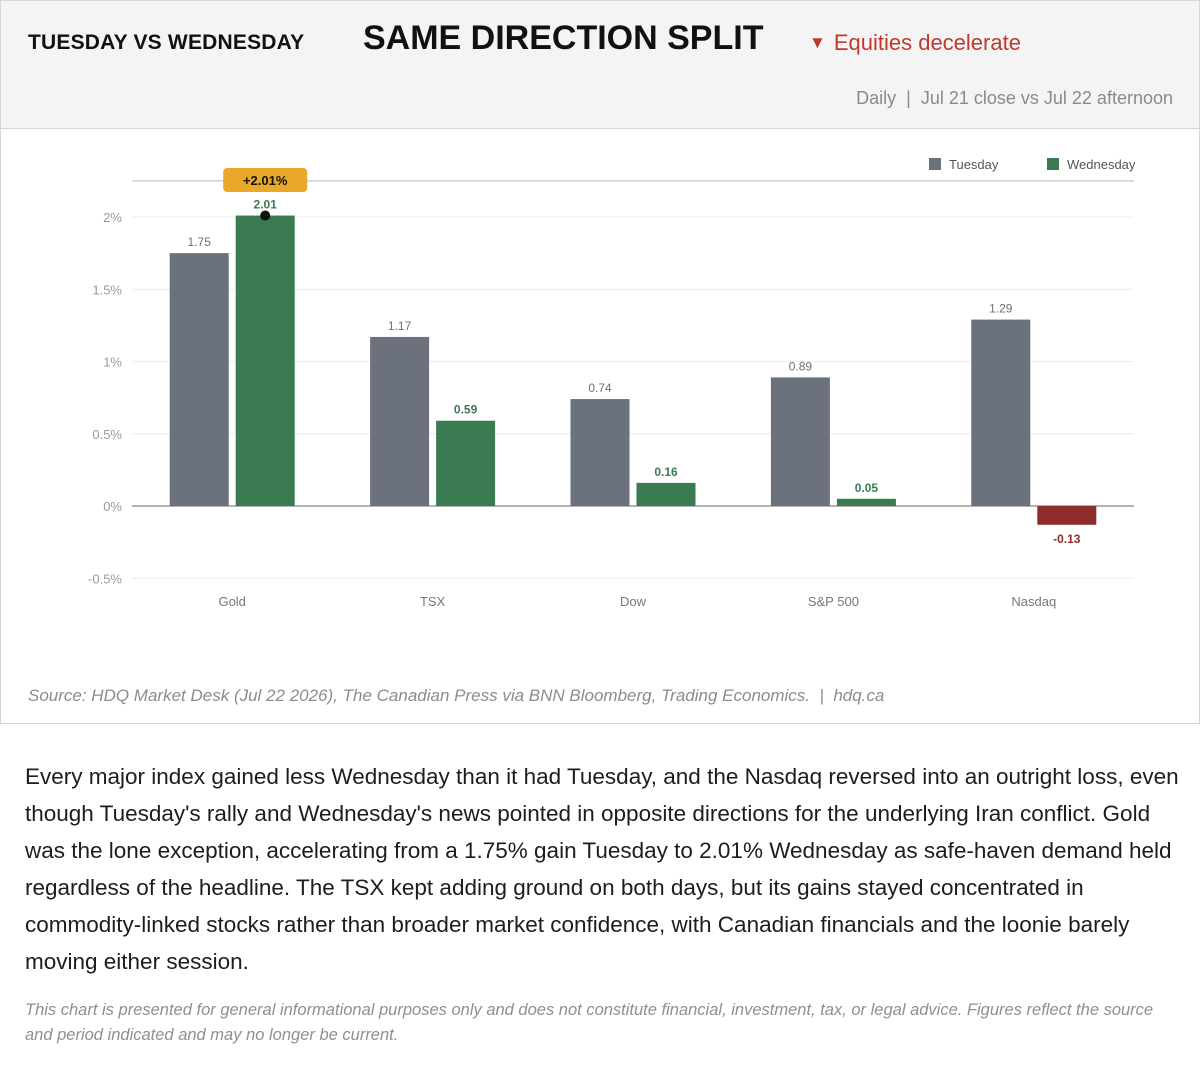  Describe the element at coordinates (1101, 164) in the screenshot. I see `legend-label-wednesday: Wednesday` at that location.